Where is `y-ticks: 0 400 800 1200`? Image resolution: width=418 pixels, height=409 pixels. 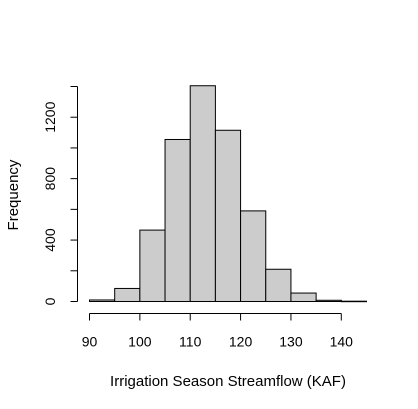 y-ticks: 0 400 800 1200 is located at coordinates (60, 195).